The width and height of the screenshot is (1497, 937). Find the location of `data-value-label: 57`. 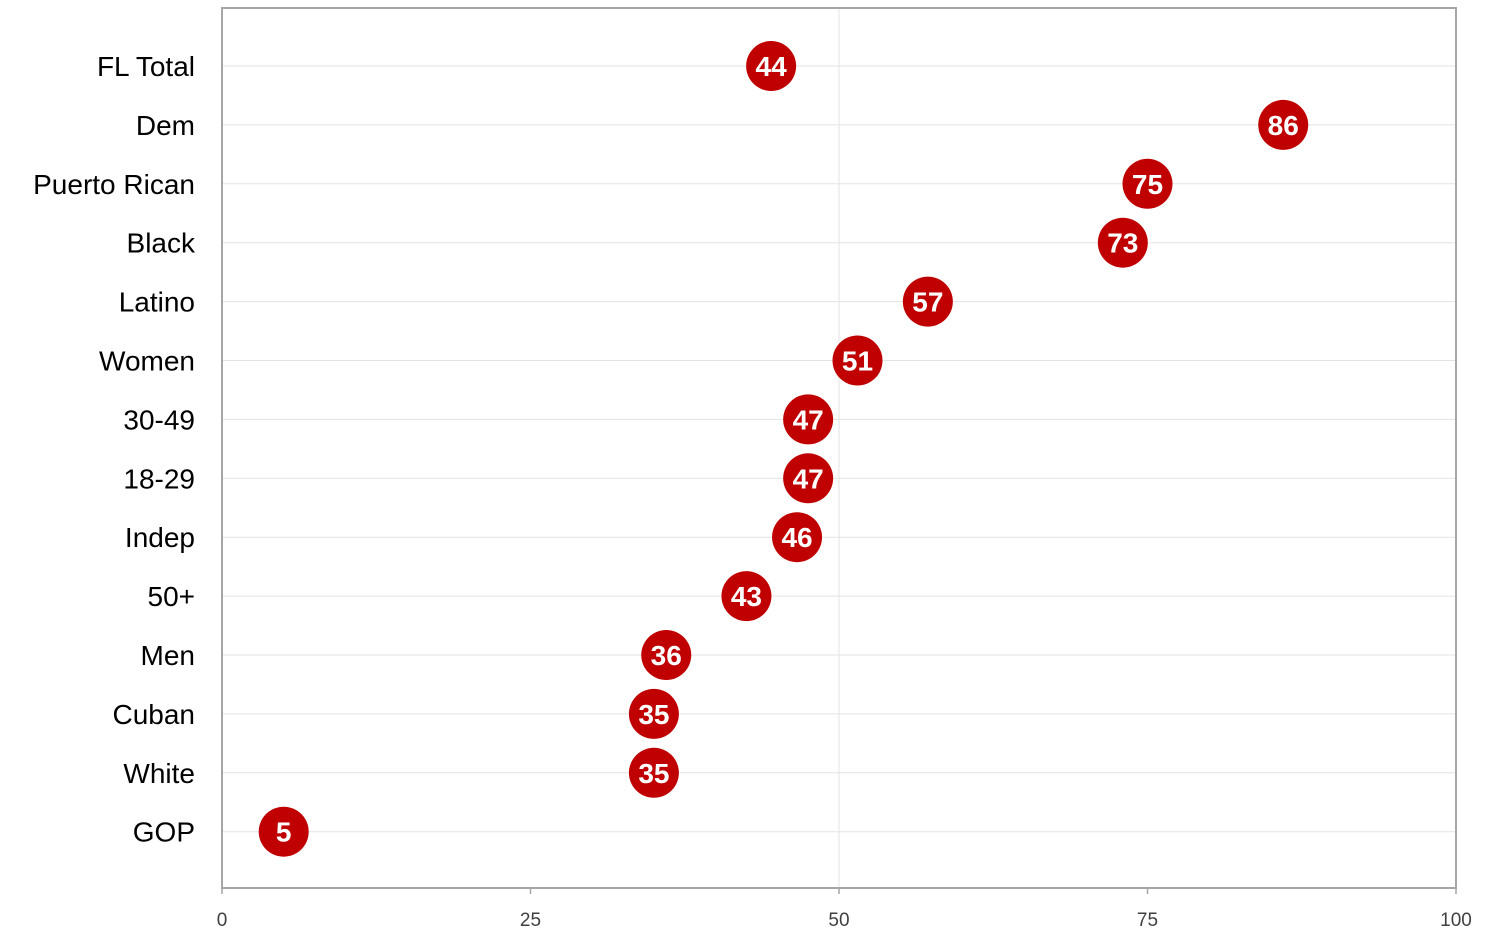

data-value-label: 57 is located at coordinates (927, 302).